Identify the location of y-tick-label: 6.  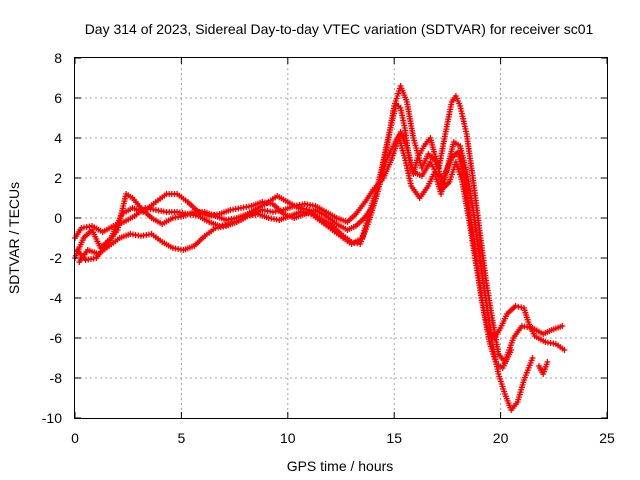
(58, 98).